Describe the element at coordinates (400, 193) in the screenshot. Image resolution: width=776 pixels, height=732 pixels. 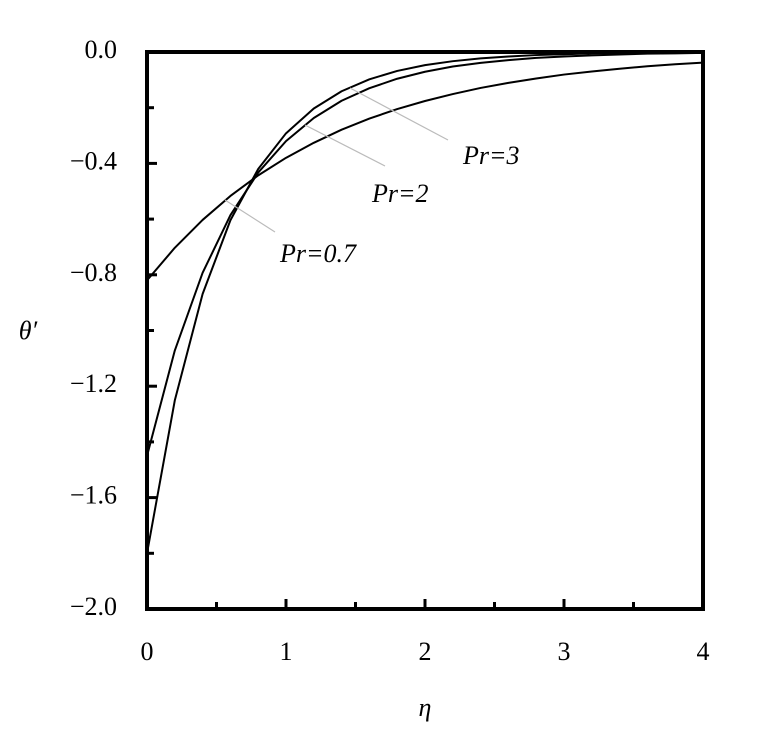
I see `series-label: Pr=2` at that location.